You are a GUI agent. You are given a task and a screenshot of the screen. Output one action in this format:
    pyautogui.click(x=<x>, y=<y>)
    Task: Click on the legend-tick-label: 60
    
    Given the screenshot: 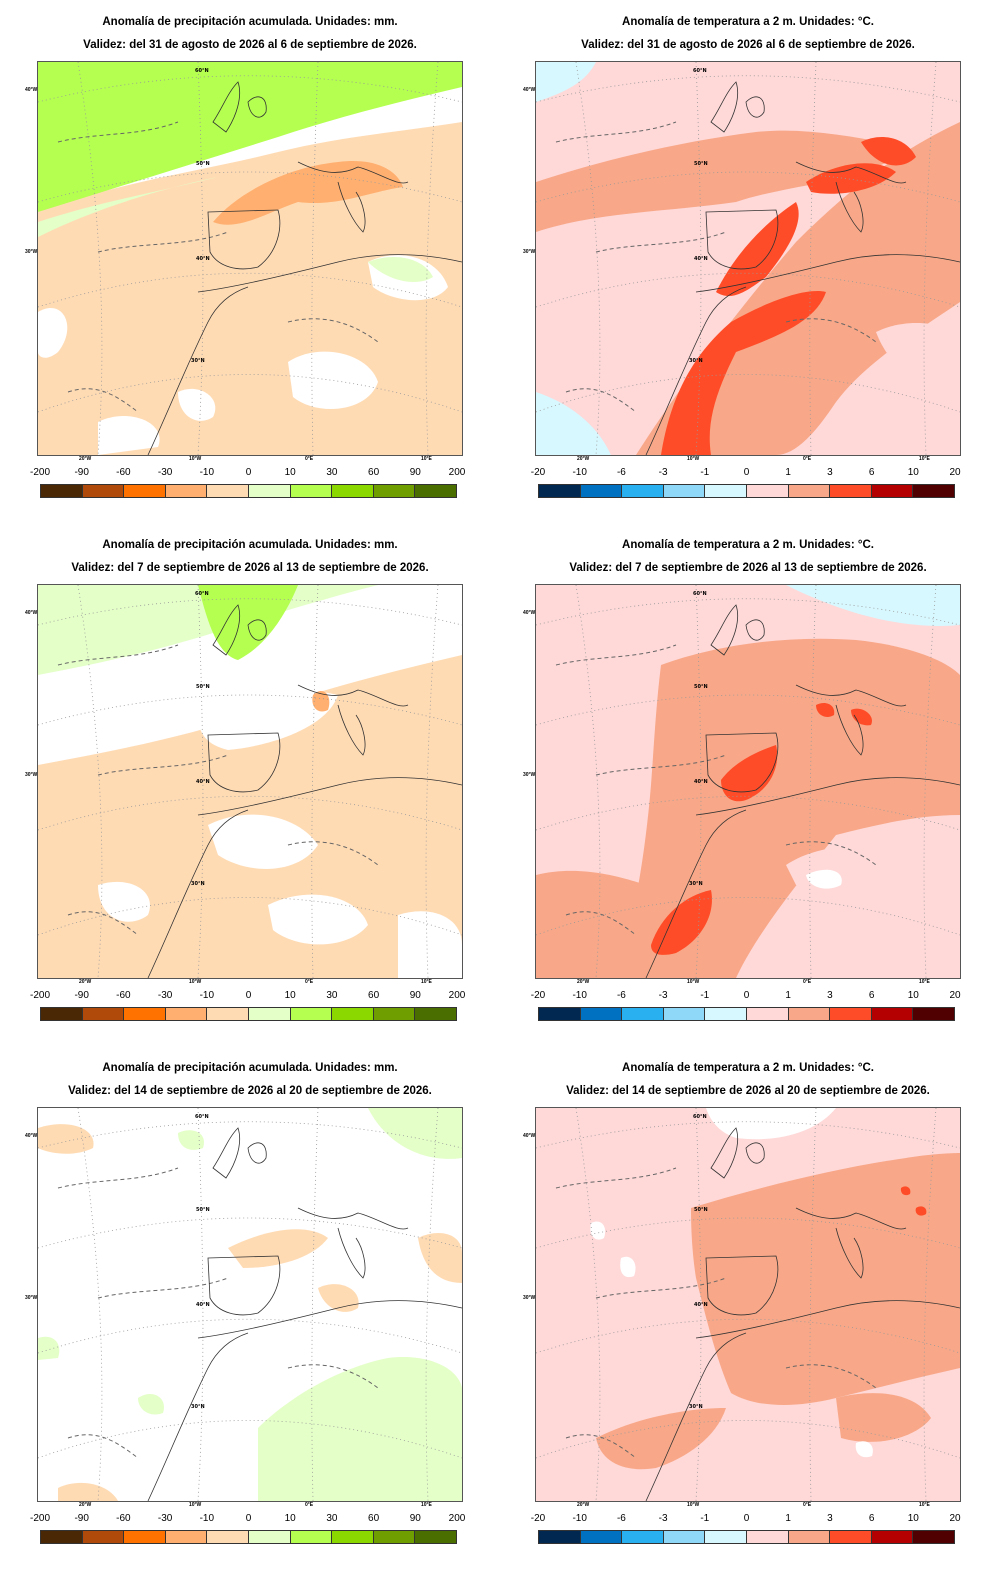 What is the action you would take?
    pyautogui.click(x=374, y=1518)
    